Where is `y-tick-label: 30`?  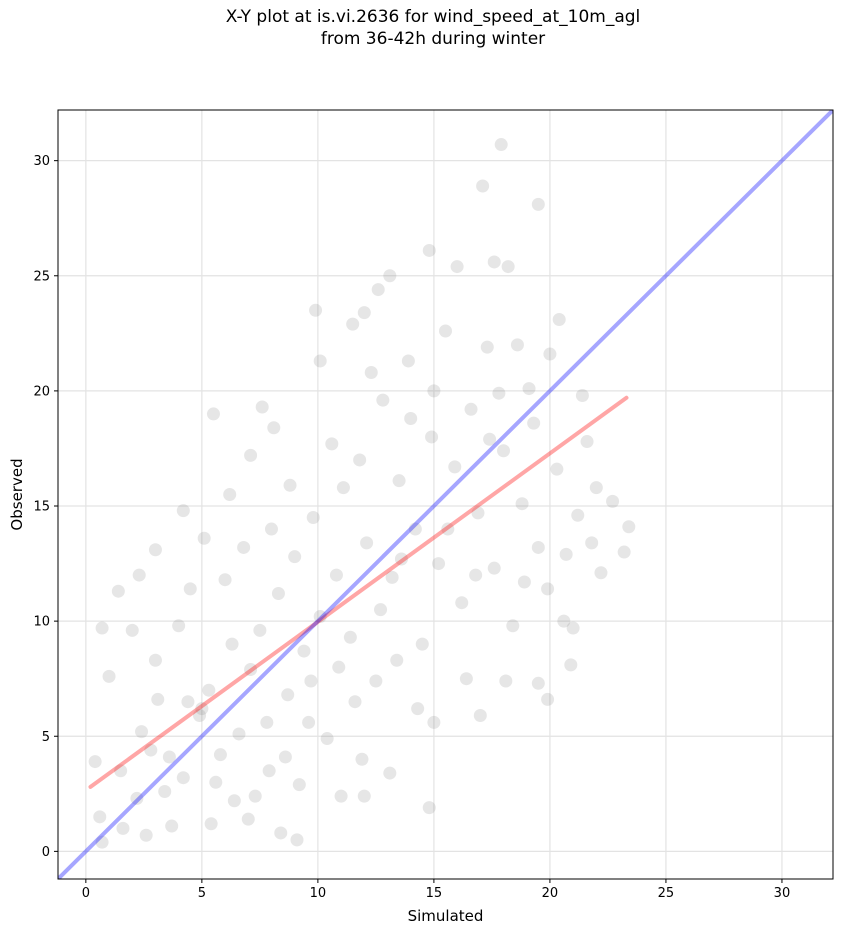 y-tick-label: 30 is located at coordinates (41, 161).